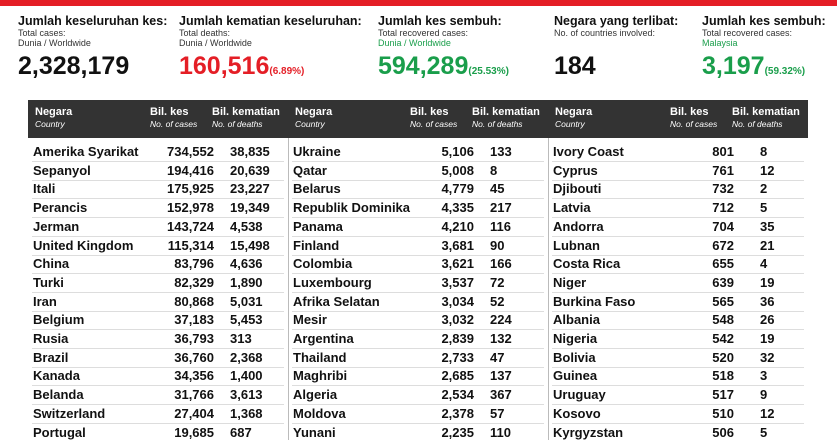 The image size is (837, 440). I want to click on death-count: 5,031, so click(246, 301).